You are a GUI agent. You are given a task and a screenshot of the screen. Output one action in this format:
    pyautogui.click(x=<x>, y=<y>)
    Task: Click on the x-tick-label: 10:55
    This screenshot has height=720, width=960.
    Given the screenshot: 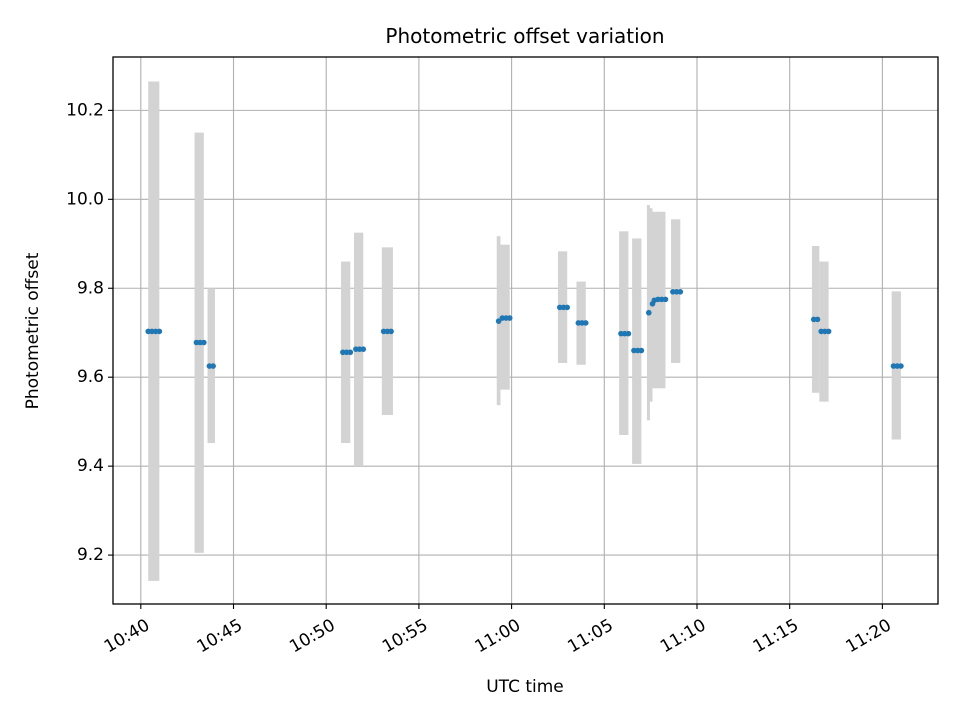 What is the action you would take?
    pyautogui.click(x=405, y=636)
    